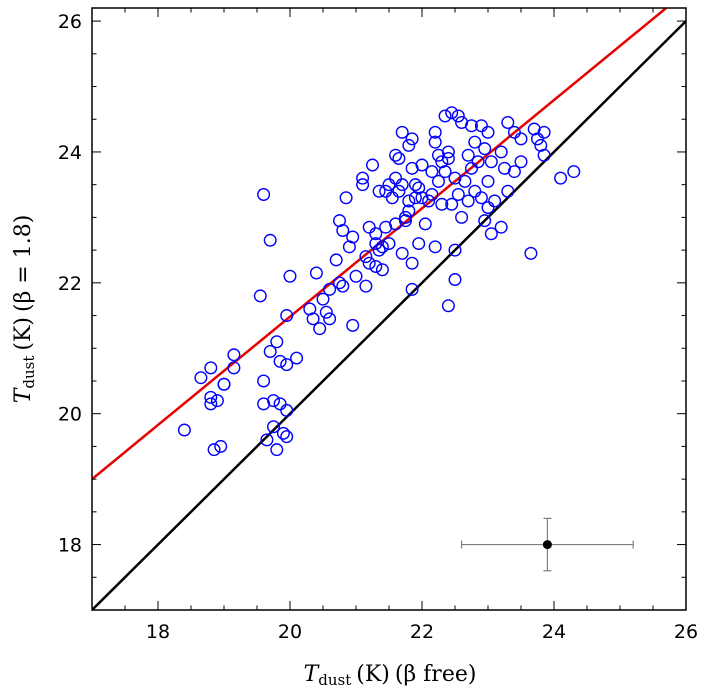  I want to click on error-bar-point, so click(547, 545).